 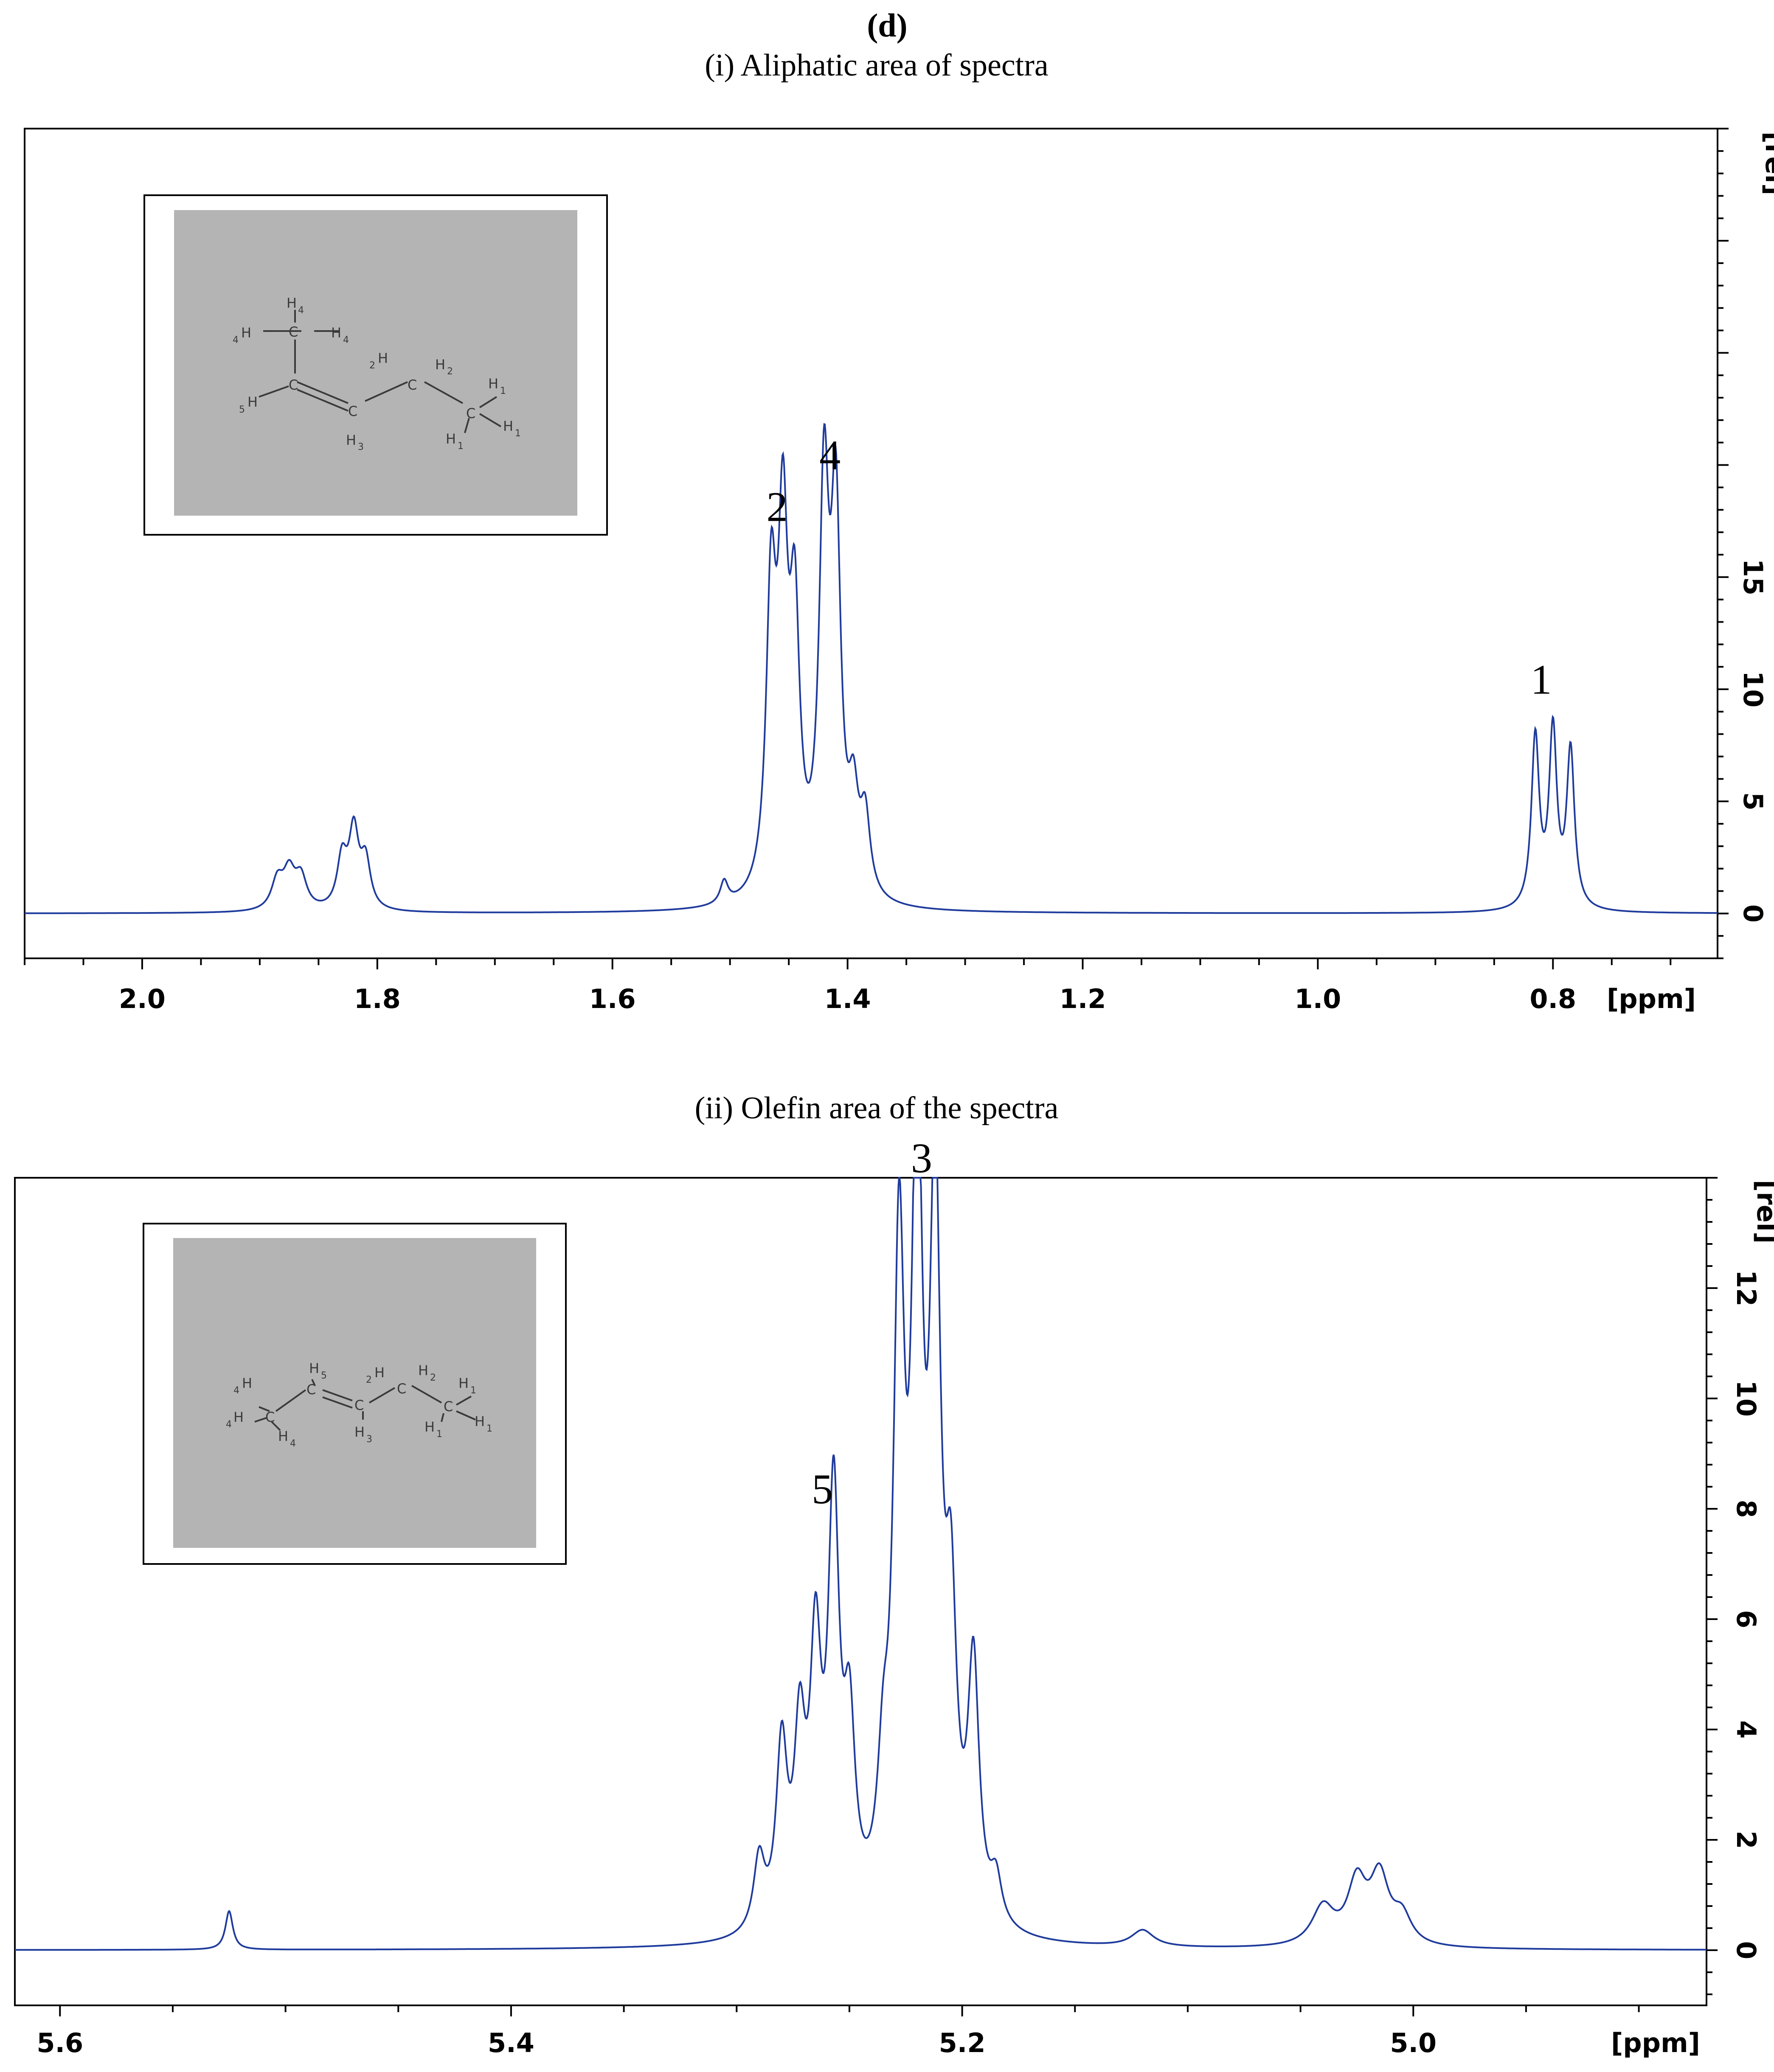 I want to click on x-axis: 5.6 5.4 5.2 5.0, so click(x=838, y=2031).